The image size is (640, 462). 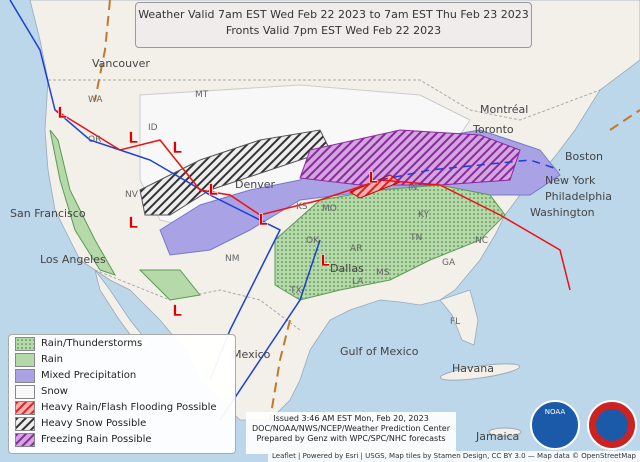 What do you see at coordinates (235, 172) in the screenshot?
I see `heavy-snow-area` at bounding box center [235, 172].